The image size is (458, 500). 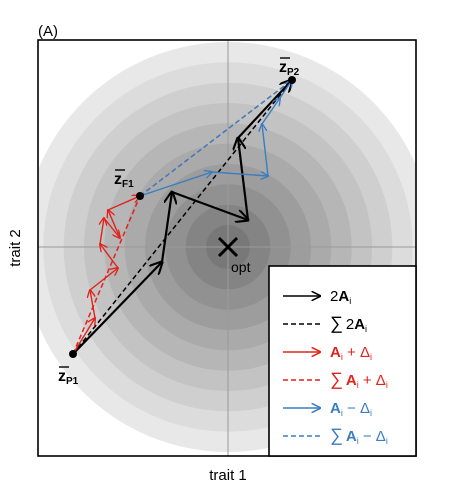 I want to click on panel-label: (A), so click(x=48, y=31).